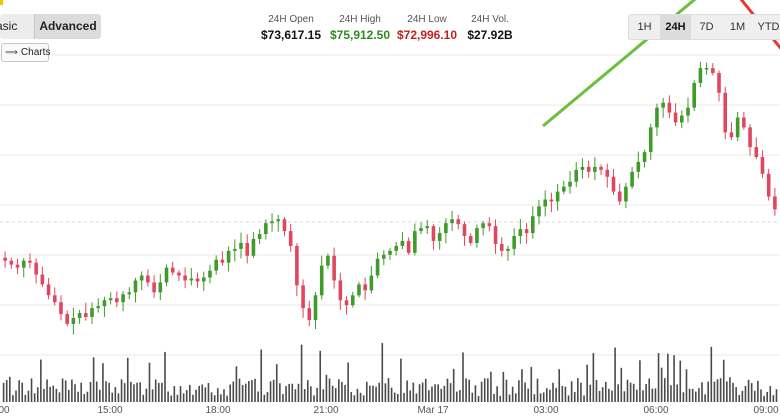 Image resolution: width=780 pixels, height=417 pixels. Describe the element at coordinates (25, 52) in the screenshot. I see `charts-button: ⟹ Charts` at that location.